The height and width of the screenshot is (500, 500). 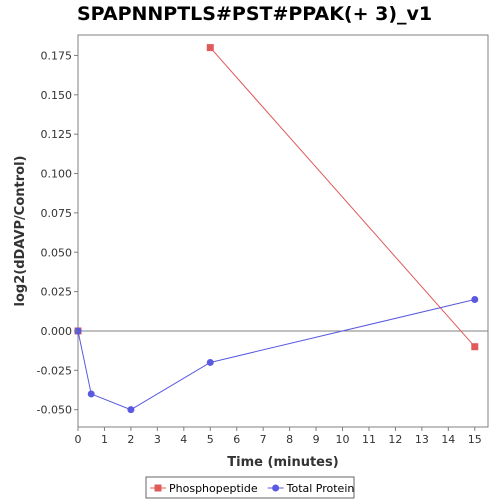 I want to click on x-tick-label: 12, so click(x=395, y=439).